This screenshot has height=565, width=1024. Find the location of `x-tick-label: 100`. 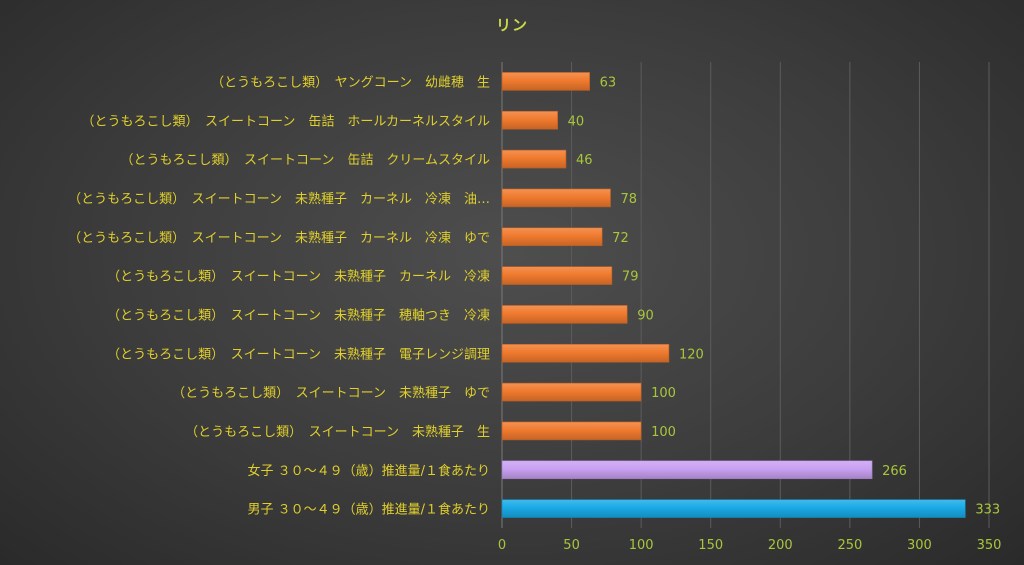

x-tick-label: 100 is located at coordinates (641, 545).